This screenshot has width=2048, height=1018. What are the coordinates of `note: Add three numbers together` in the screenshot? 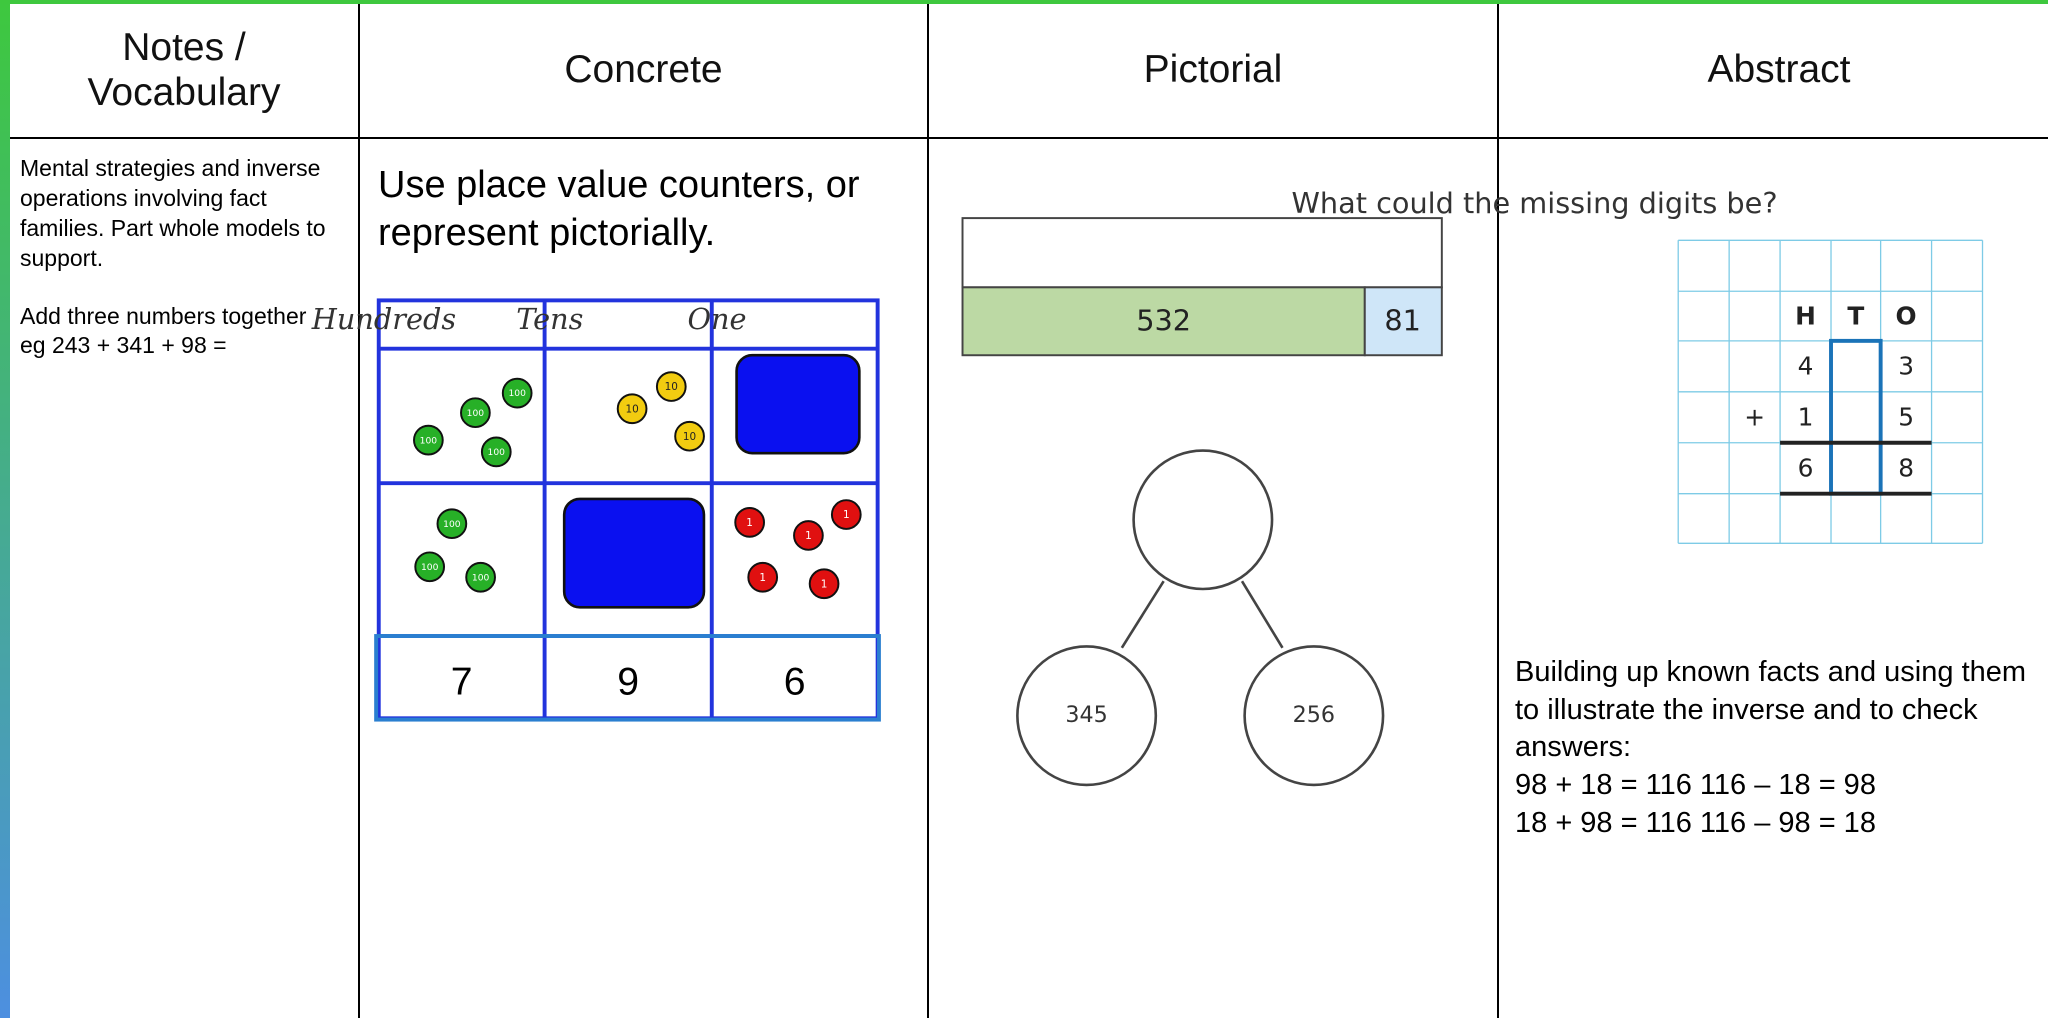 It's located at (163, 315).